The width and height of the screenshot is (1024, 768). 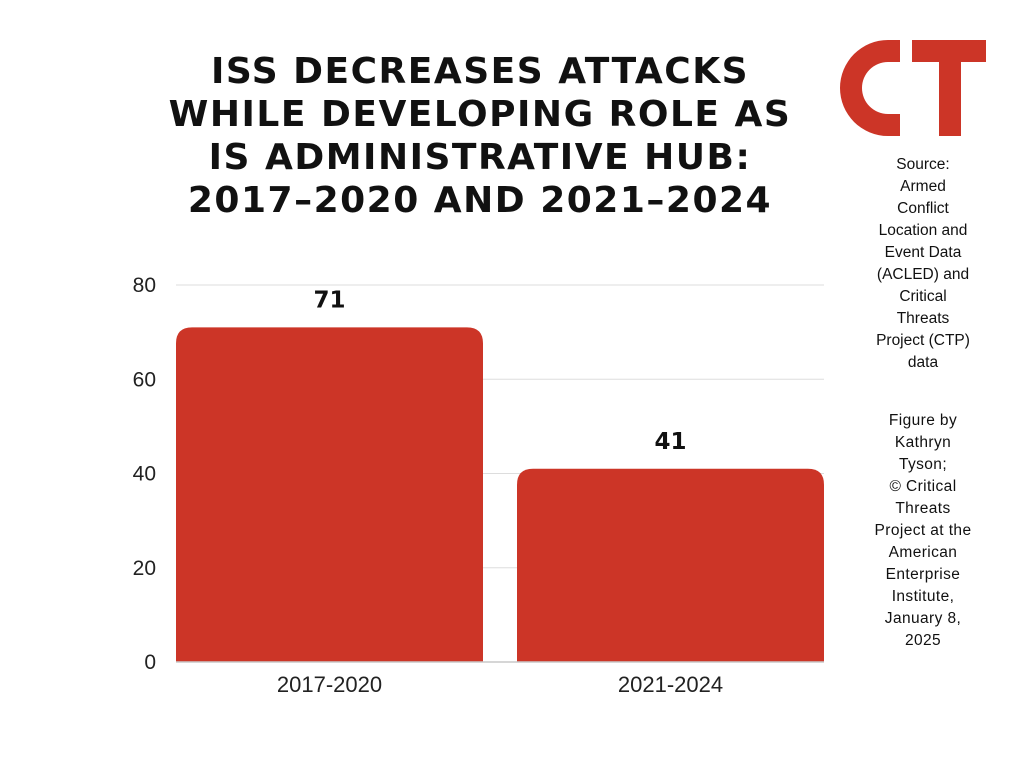 I want to click on credit-note-line: Project at the, so click(x=923, y=530).